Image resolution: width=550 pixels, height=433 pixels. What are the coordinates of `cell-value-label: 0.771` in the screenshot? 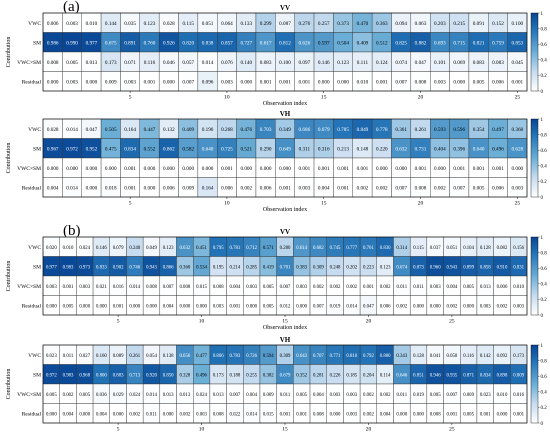 It's located at (335, 356).